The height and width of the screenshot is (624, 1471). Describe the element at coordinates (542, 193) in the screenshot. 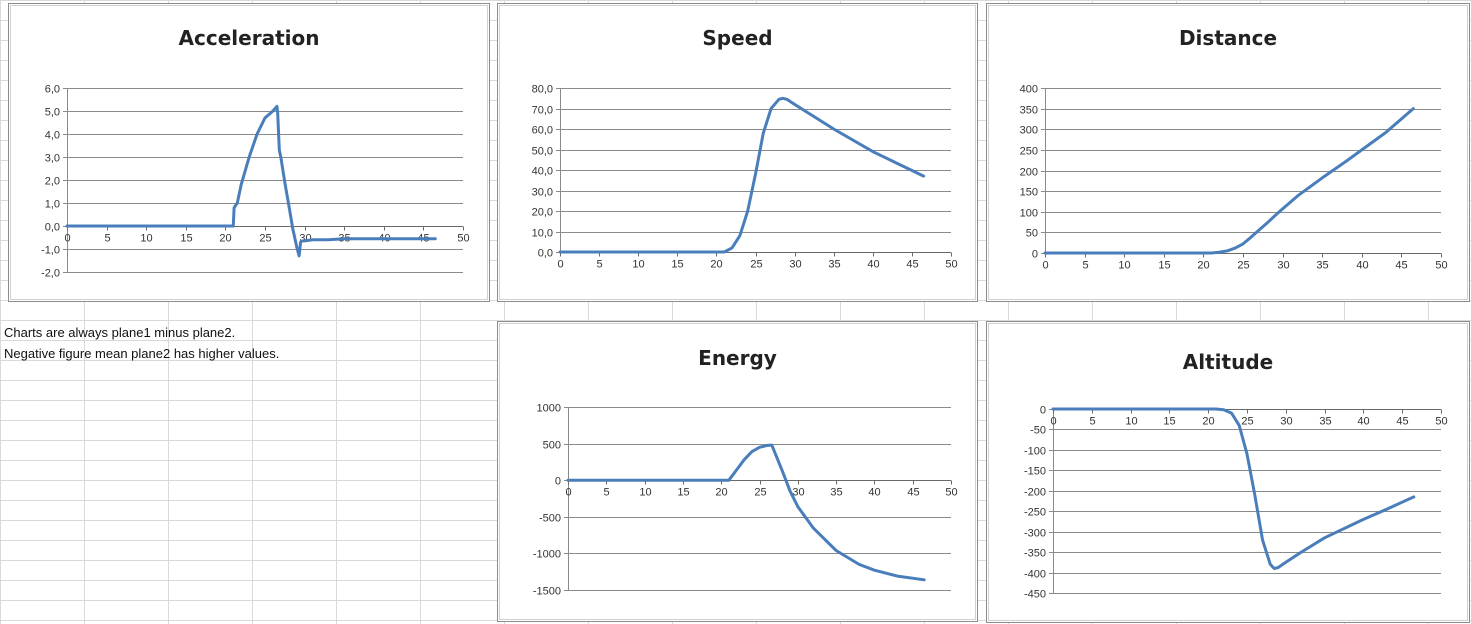

I see `y-tick-label: 30,0` at that location.